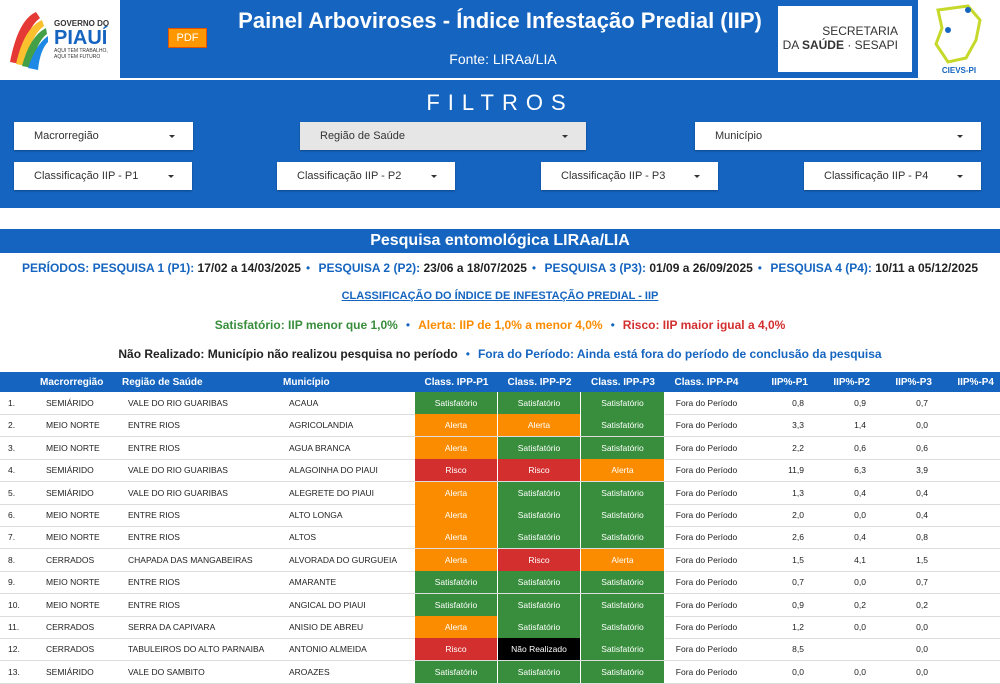  Describe the element at coordinates (860, 604) in the screenshot. I see `table-cell: 0,2` at that location.